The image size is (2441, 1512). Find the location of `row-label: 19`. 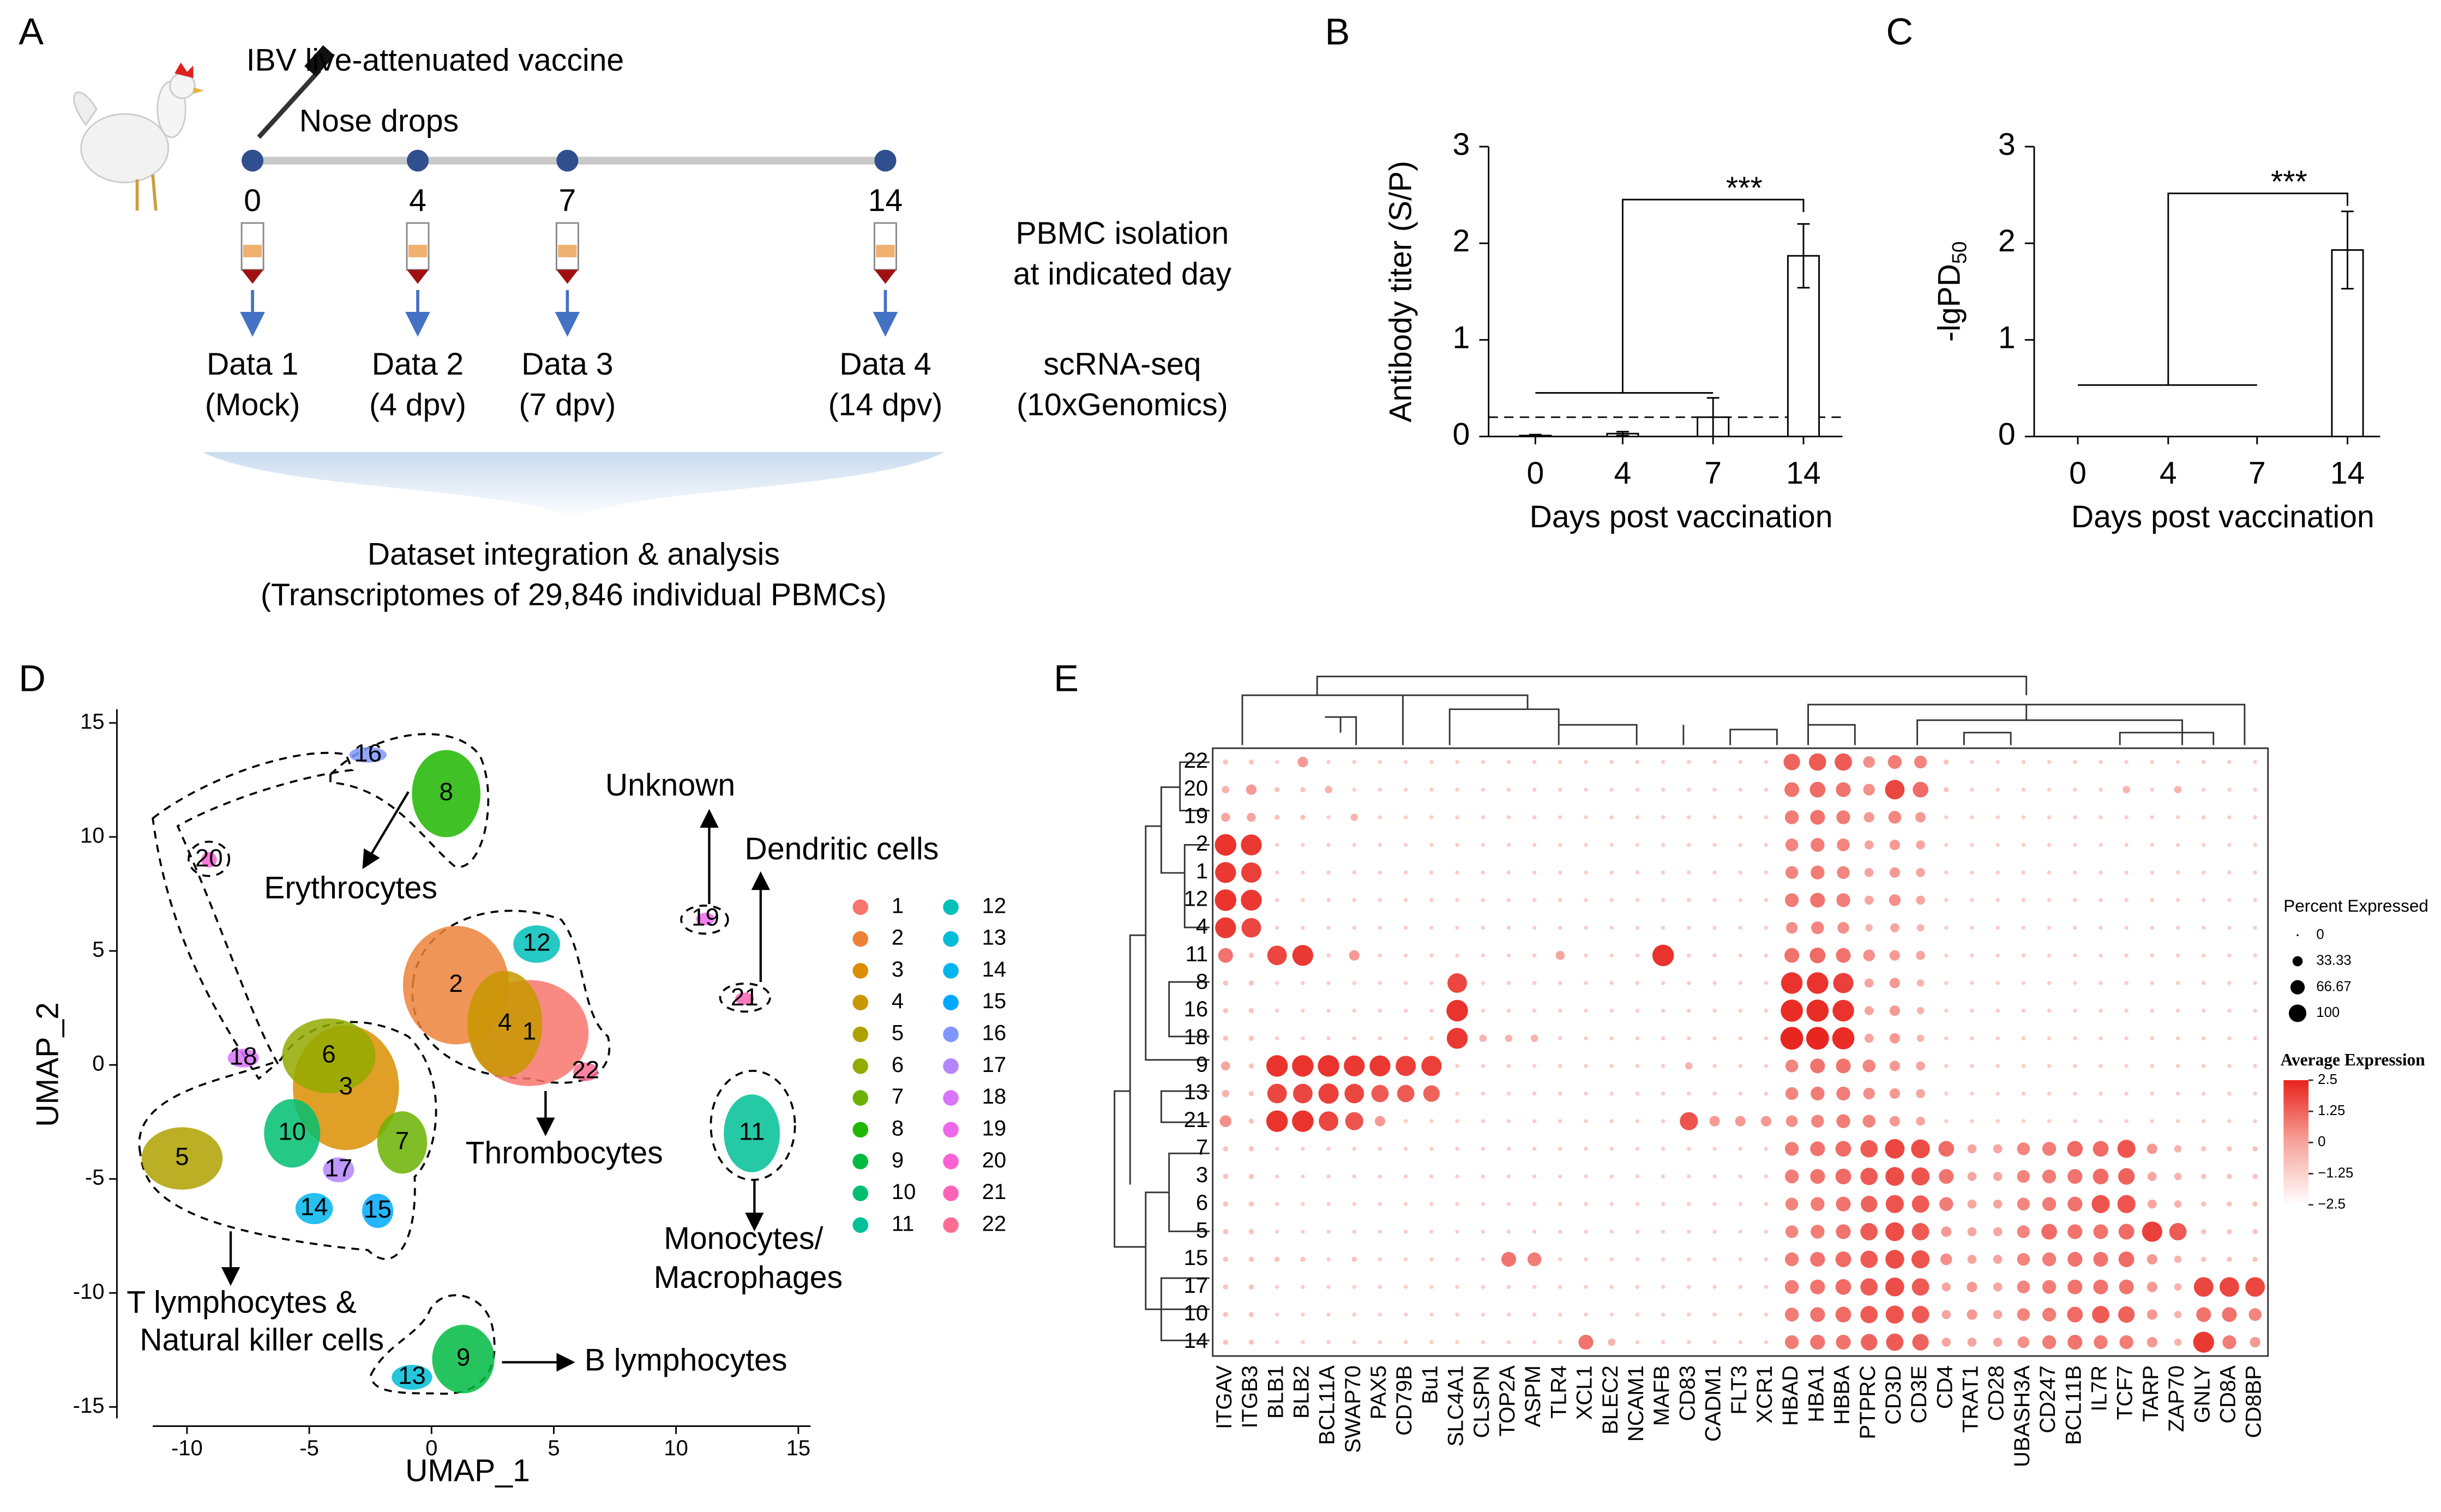

row-label: 19 is located at coordinates (1197, 816).